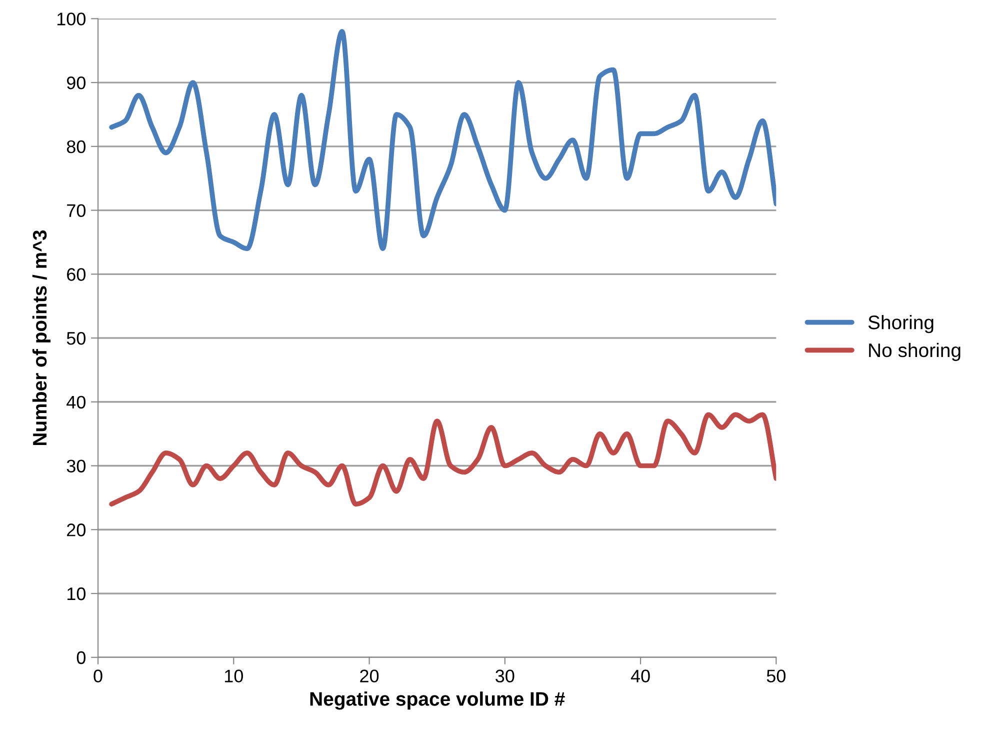  Describe the element at coordinates (76, 274) in the screenshot. I see `y-tick-label: 60` at that location.